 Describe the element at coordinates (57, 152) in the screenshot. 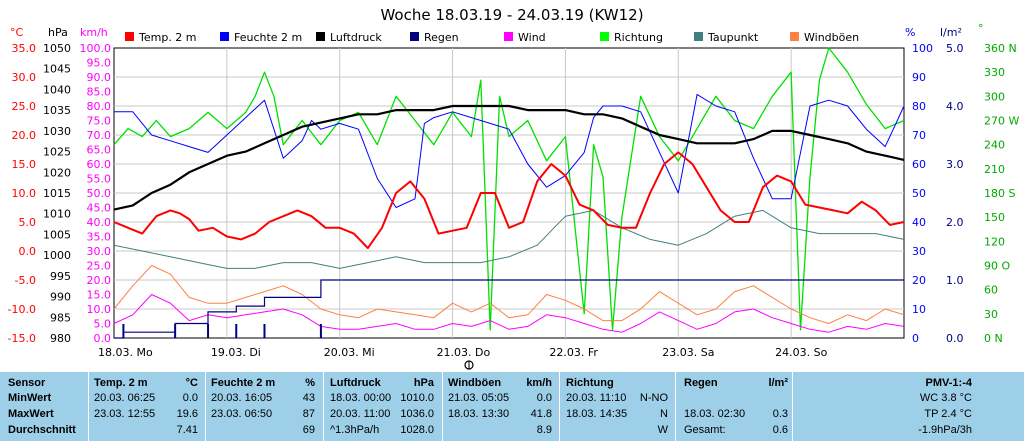

I see `pressure-tick-label: 1025` at that location.